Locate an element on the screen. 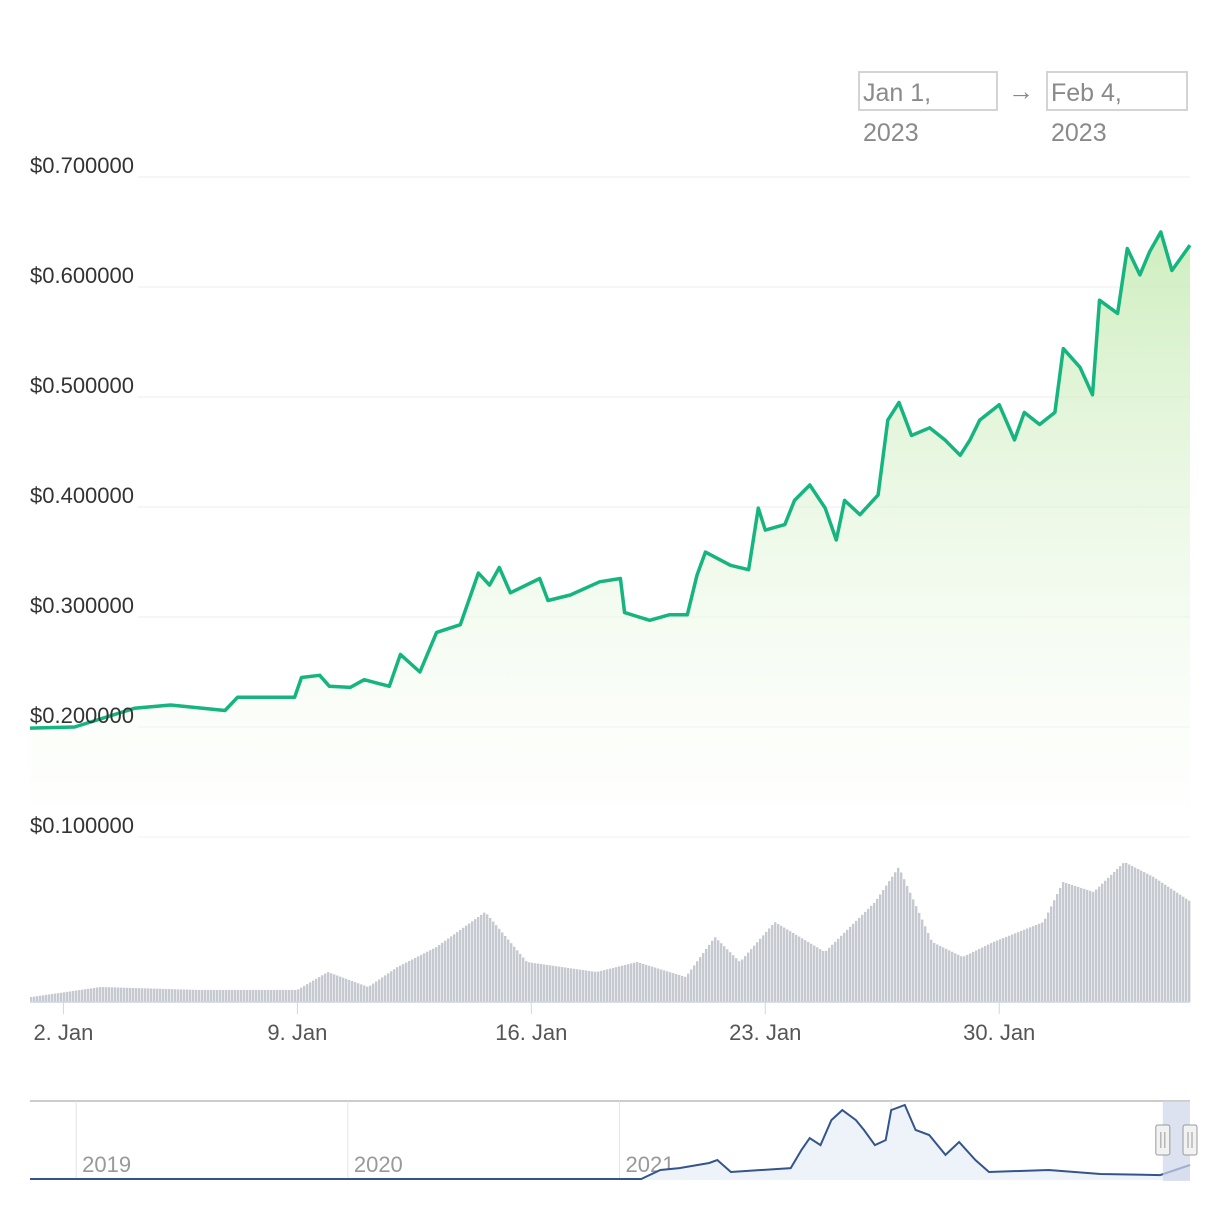 The width and height of the screenshot is (1220, 1220). navigator-left-handle is located at coordinates (1163, 1140).